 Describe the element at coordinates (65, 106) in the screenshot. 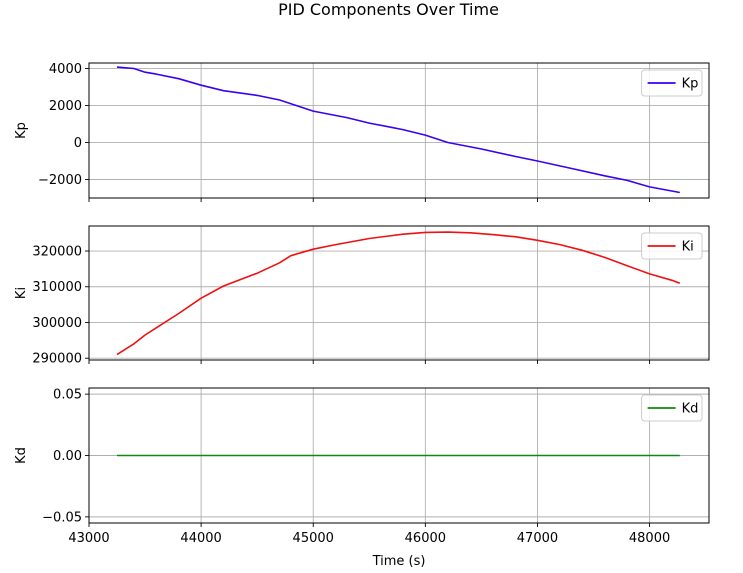

I see `y-tick-label: 2000` at that location.